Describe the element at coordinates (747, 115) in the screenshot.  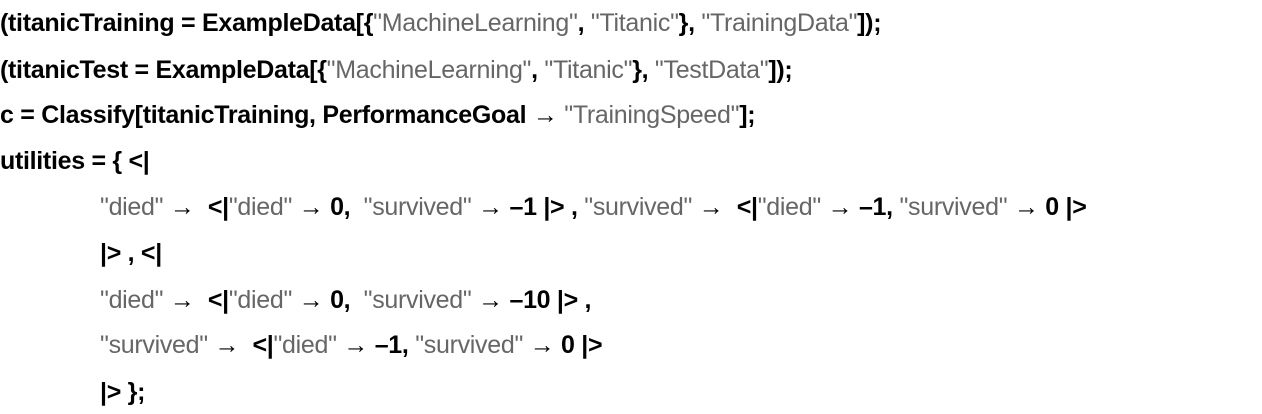
I see `code-token: ];` at that location.